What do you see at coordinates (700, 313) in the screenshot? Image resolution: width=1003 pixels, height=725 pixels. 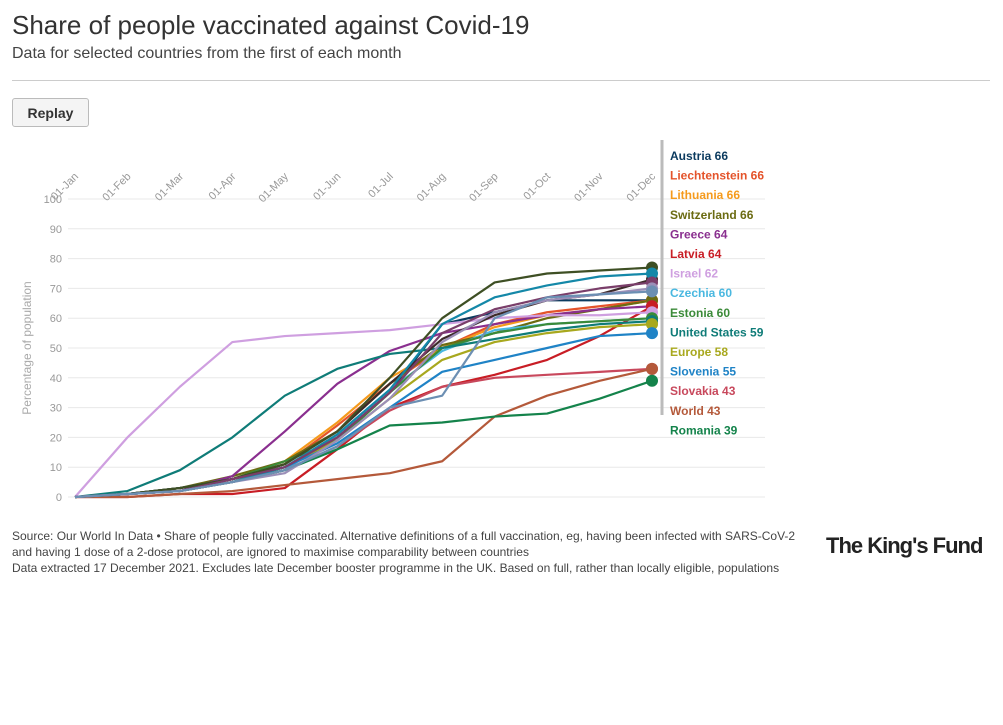 I see `legend-label: Estonia 60` at bounding box center [700, 313].